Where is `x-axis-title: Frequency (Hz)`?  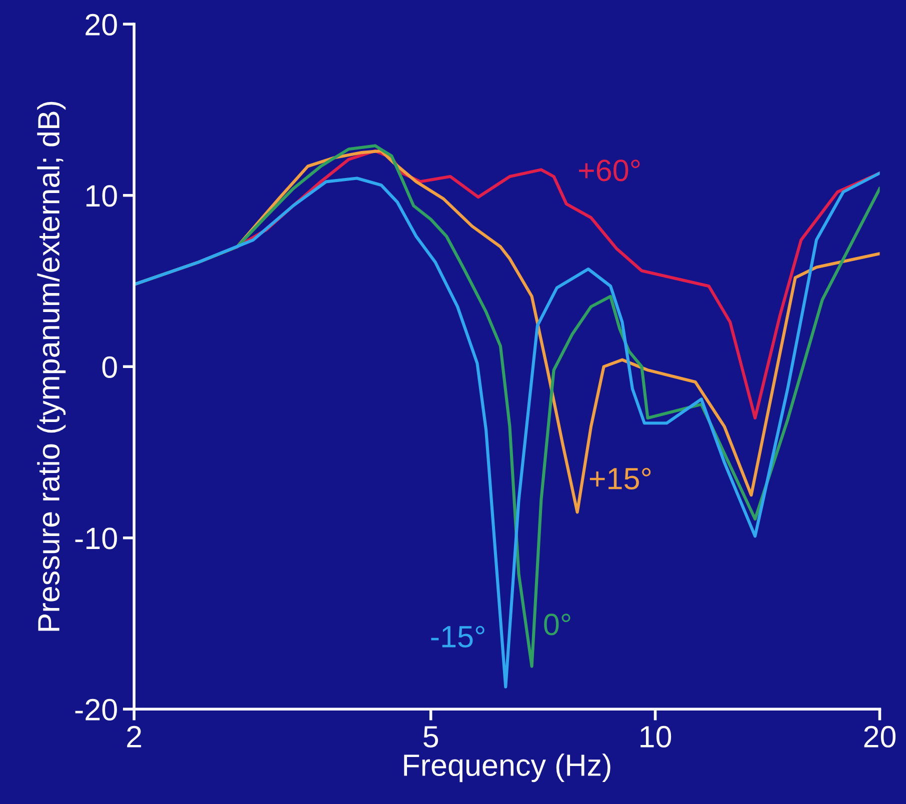 x-axis-title: Frequency (Hz) is located at coordinates (507, 768).